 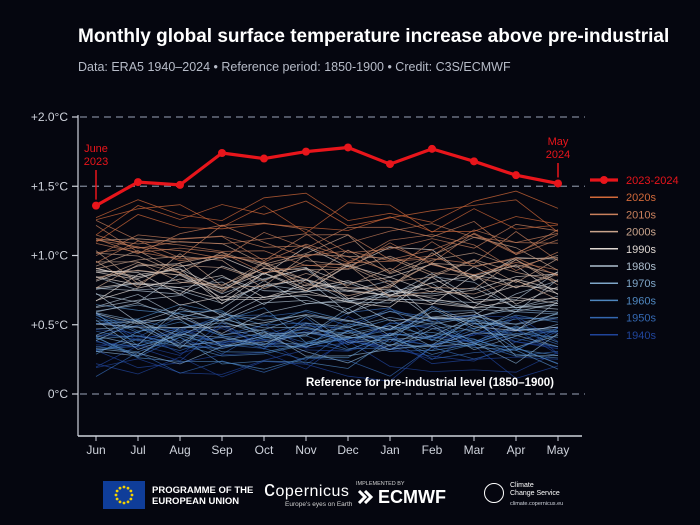 I want to click on x-tick-label: Mar, so click(x=474, y=450).